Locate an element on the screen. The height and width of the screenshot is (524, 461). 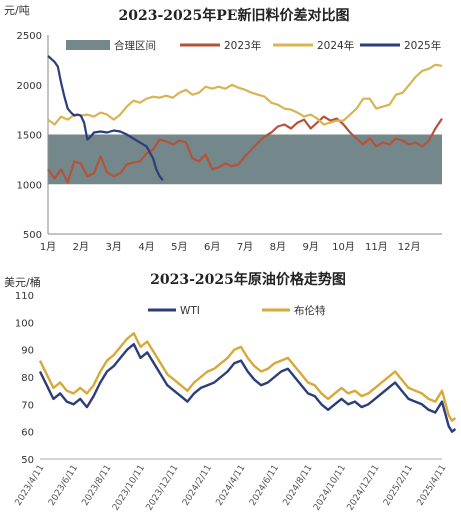
legend: 合理区间 2023年 2024年 2025年 is located at coordinates (253, 45).